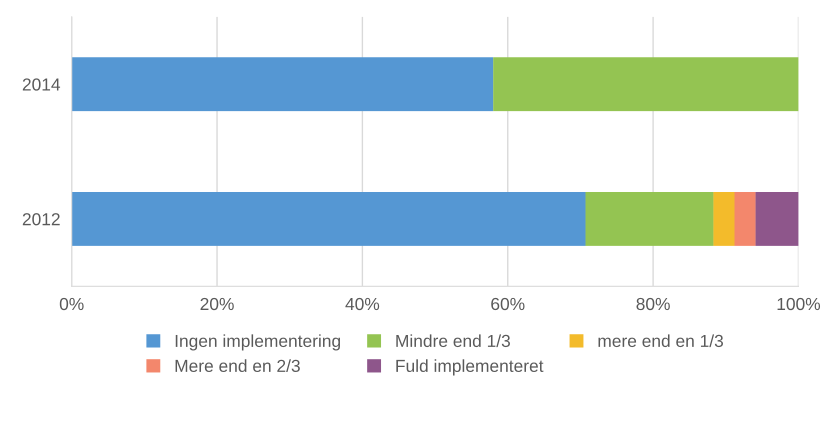 This screenshot has height=421, width=824. What do you see at coordinates (508, 304) in the screenshot?
I see `x-tick-label: 60%` at bounding box center [508, 304].